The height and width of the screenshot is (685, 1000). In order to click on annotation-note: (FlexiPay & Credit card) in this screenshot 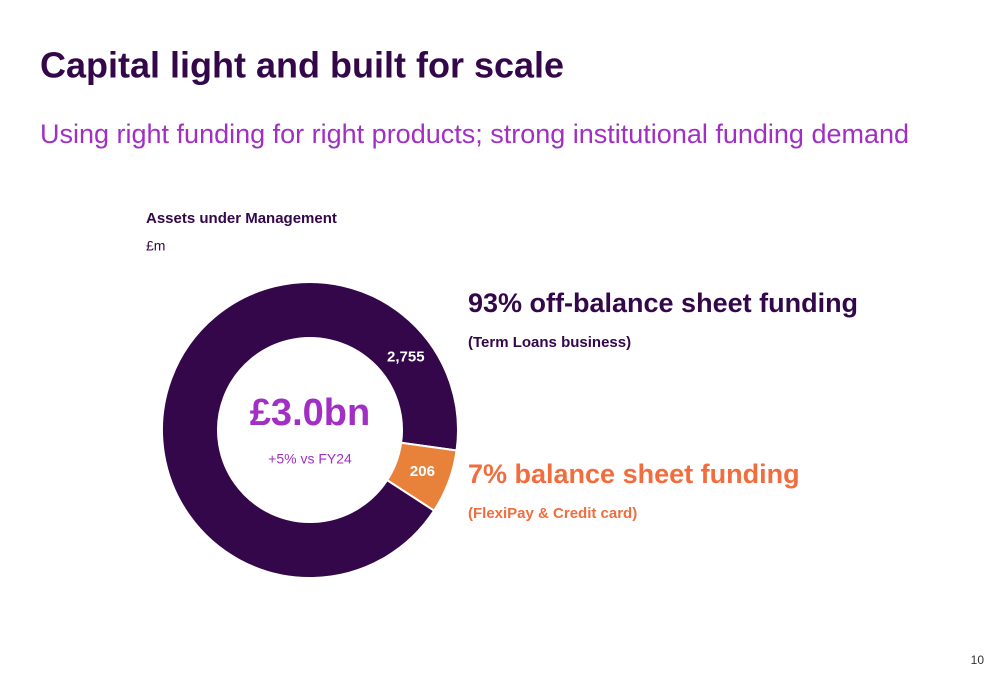, I will do `click(552, 513)`.